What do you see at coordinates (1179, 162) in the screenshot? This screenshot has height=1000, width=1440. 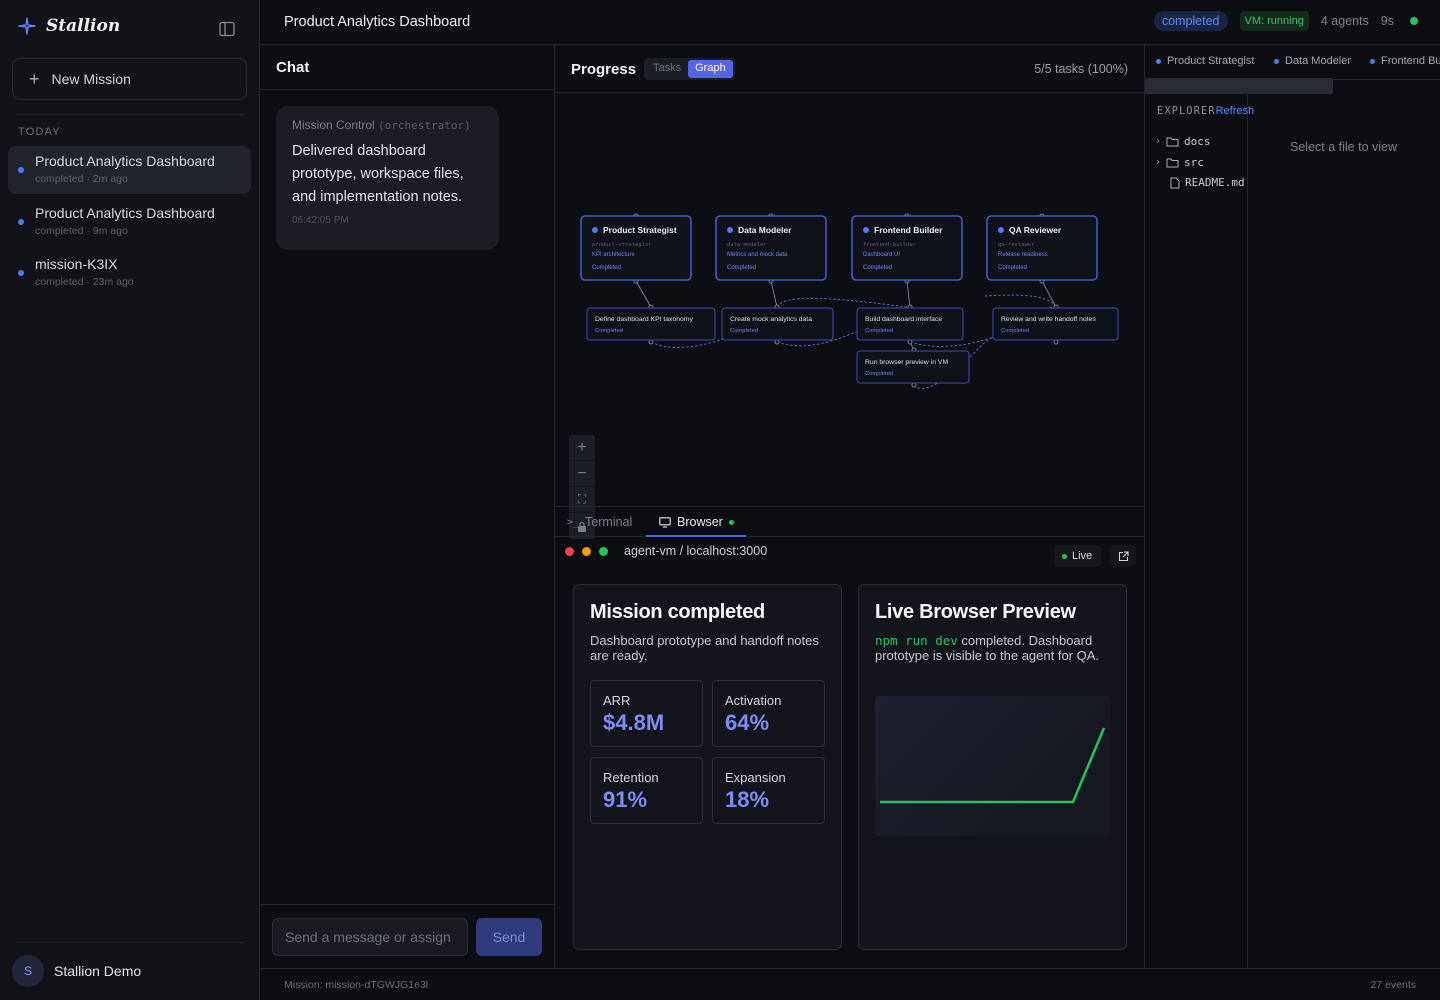 I see `tree-folder: › src` at bounding box center [1179, 162].